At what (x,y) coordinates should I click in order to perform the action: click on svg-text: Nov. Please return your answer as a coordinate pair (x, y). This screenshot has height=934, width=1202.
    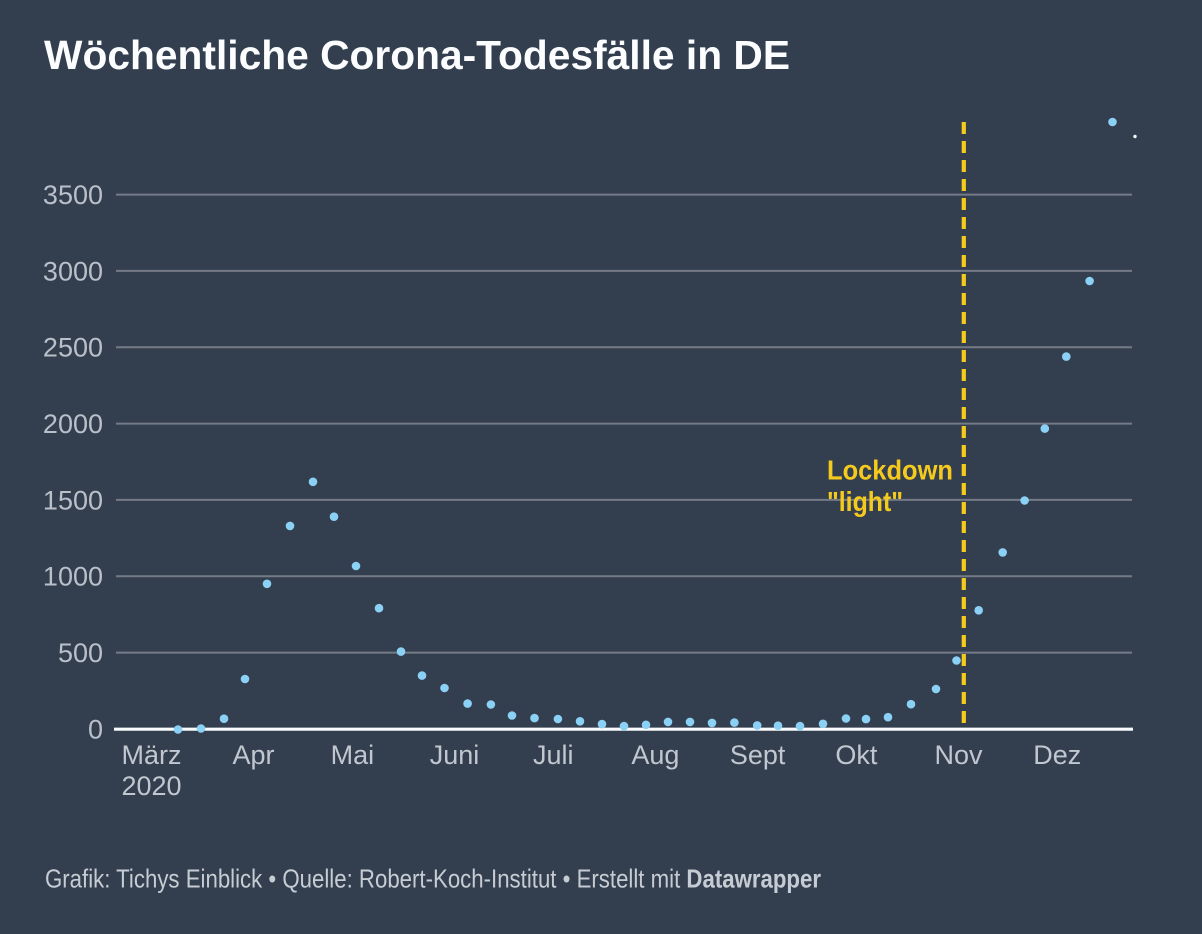
    Looking at the image, I should click on (958, 755).